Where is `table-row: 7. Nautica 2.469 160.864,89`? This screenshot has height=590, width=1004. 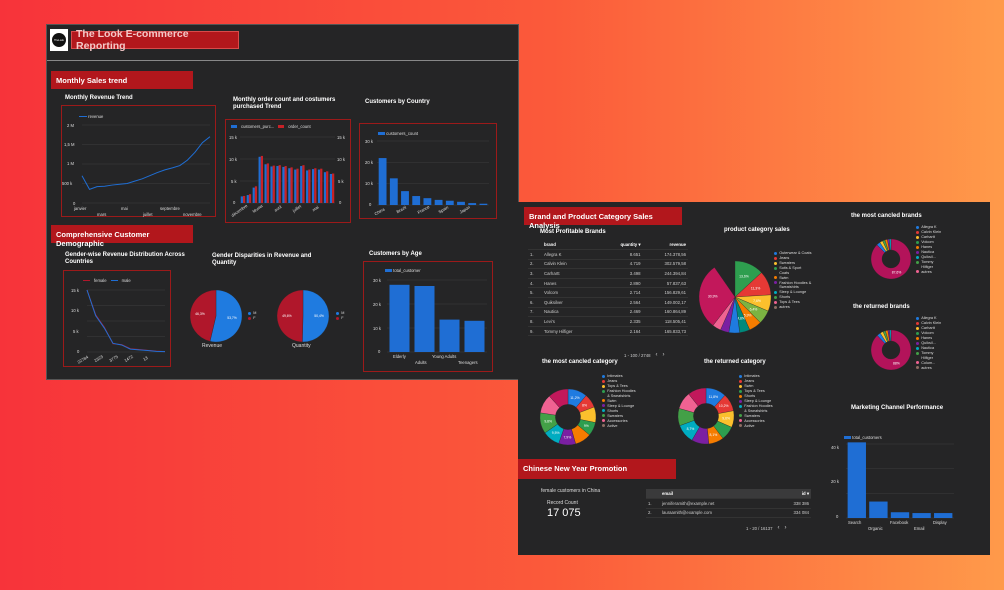
table-row: 7. Nautica 2.469 160.864,89 is located at coordinates (608, 312).